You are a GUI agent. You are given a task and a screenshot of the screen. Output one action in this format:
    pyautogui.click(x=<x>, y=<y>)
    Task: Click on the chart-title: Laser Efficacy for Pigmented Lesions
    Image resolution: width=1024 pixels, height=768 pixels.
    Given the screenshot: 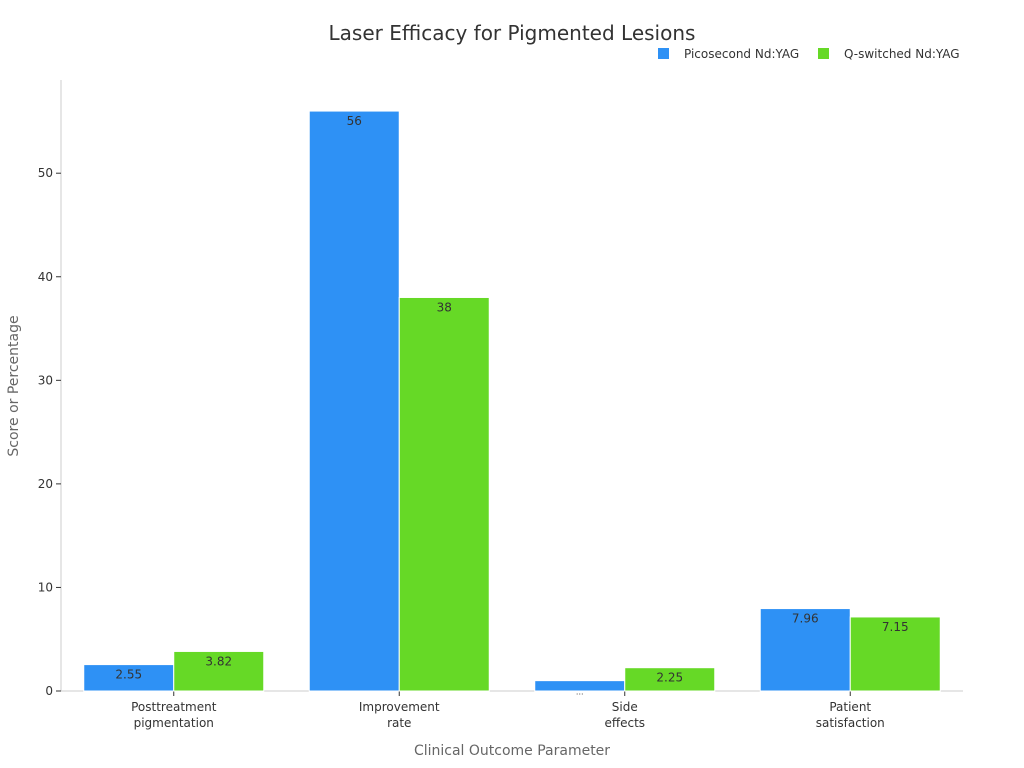 What is the action you would take?
    pyautogui.click(x=512, y=33)
    